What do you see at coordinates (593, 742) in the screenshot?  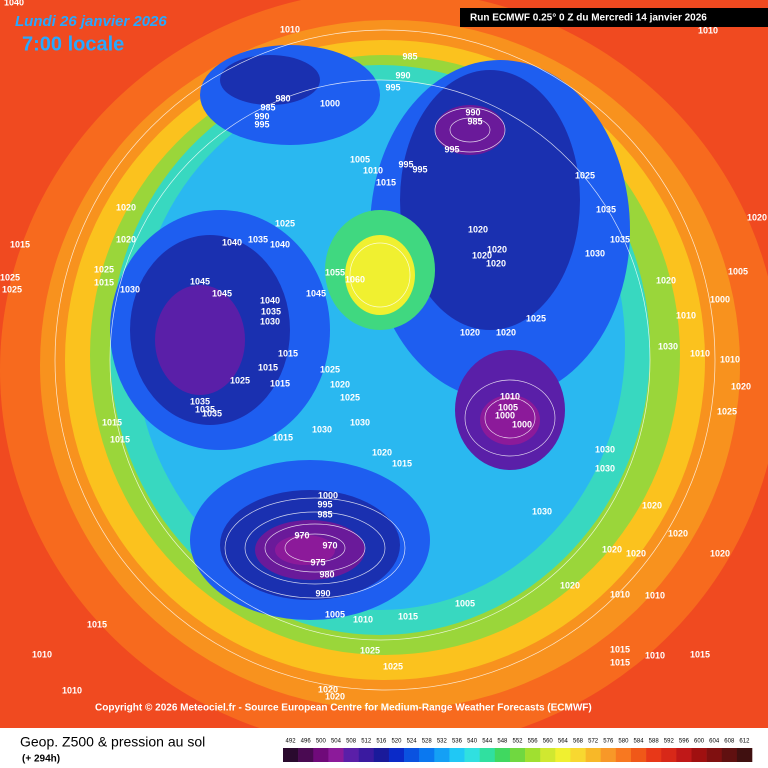 I see `legend-label: 572` at bounding box center [593, 742].